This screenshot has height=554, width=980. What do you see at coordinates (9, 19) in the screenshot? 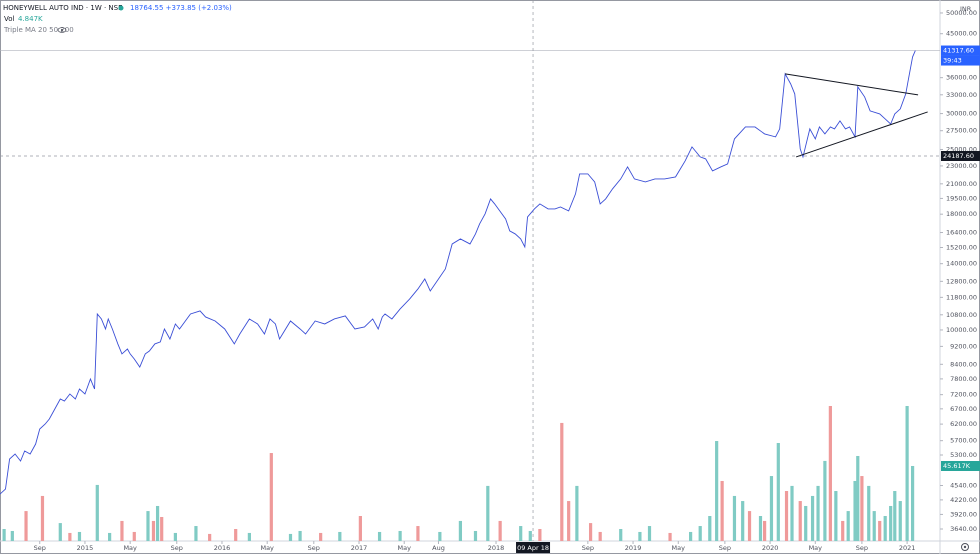
I see `vol-label: Vol` at bounding box center [9, 19].